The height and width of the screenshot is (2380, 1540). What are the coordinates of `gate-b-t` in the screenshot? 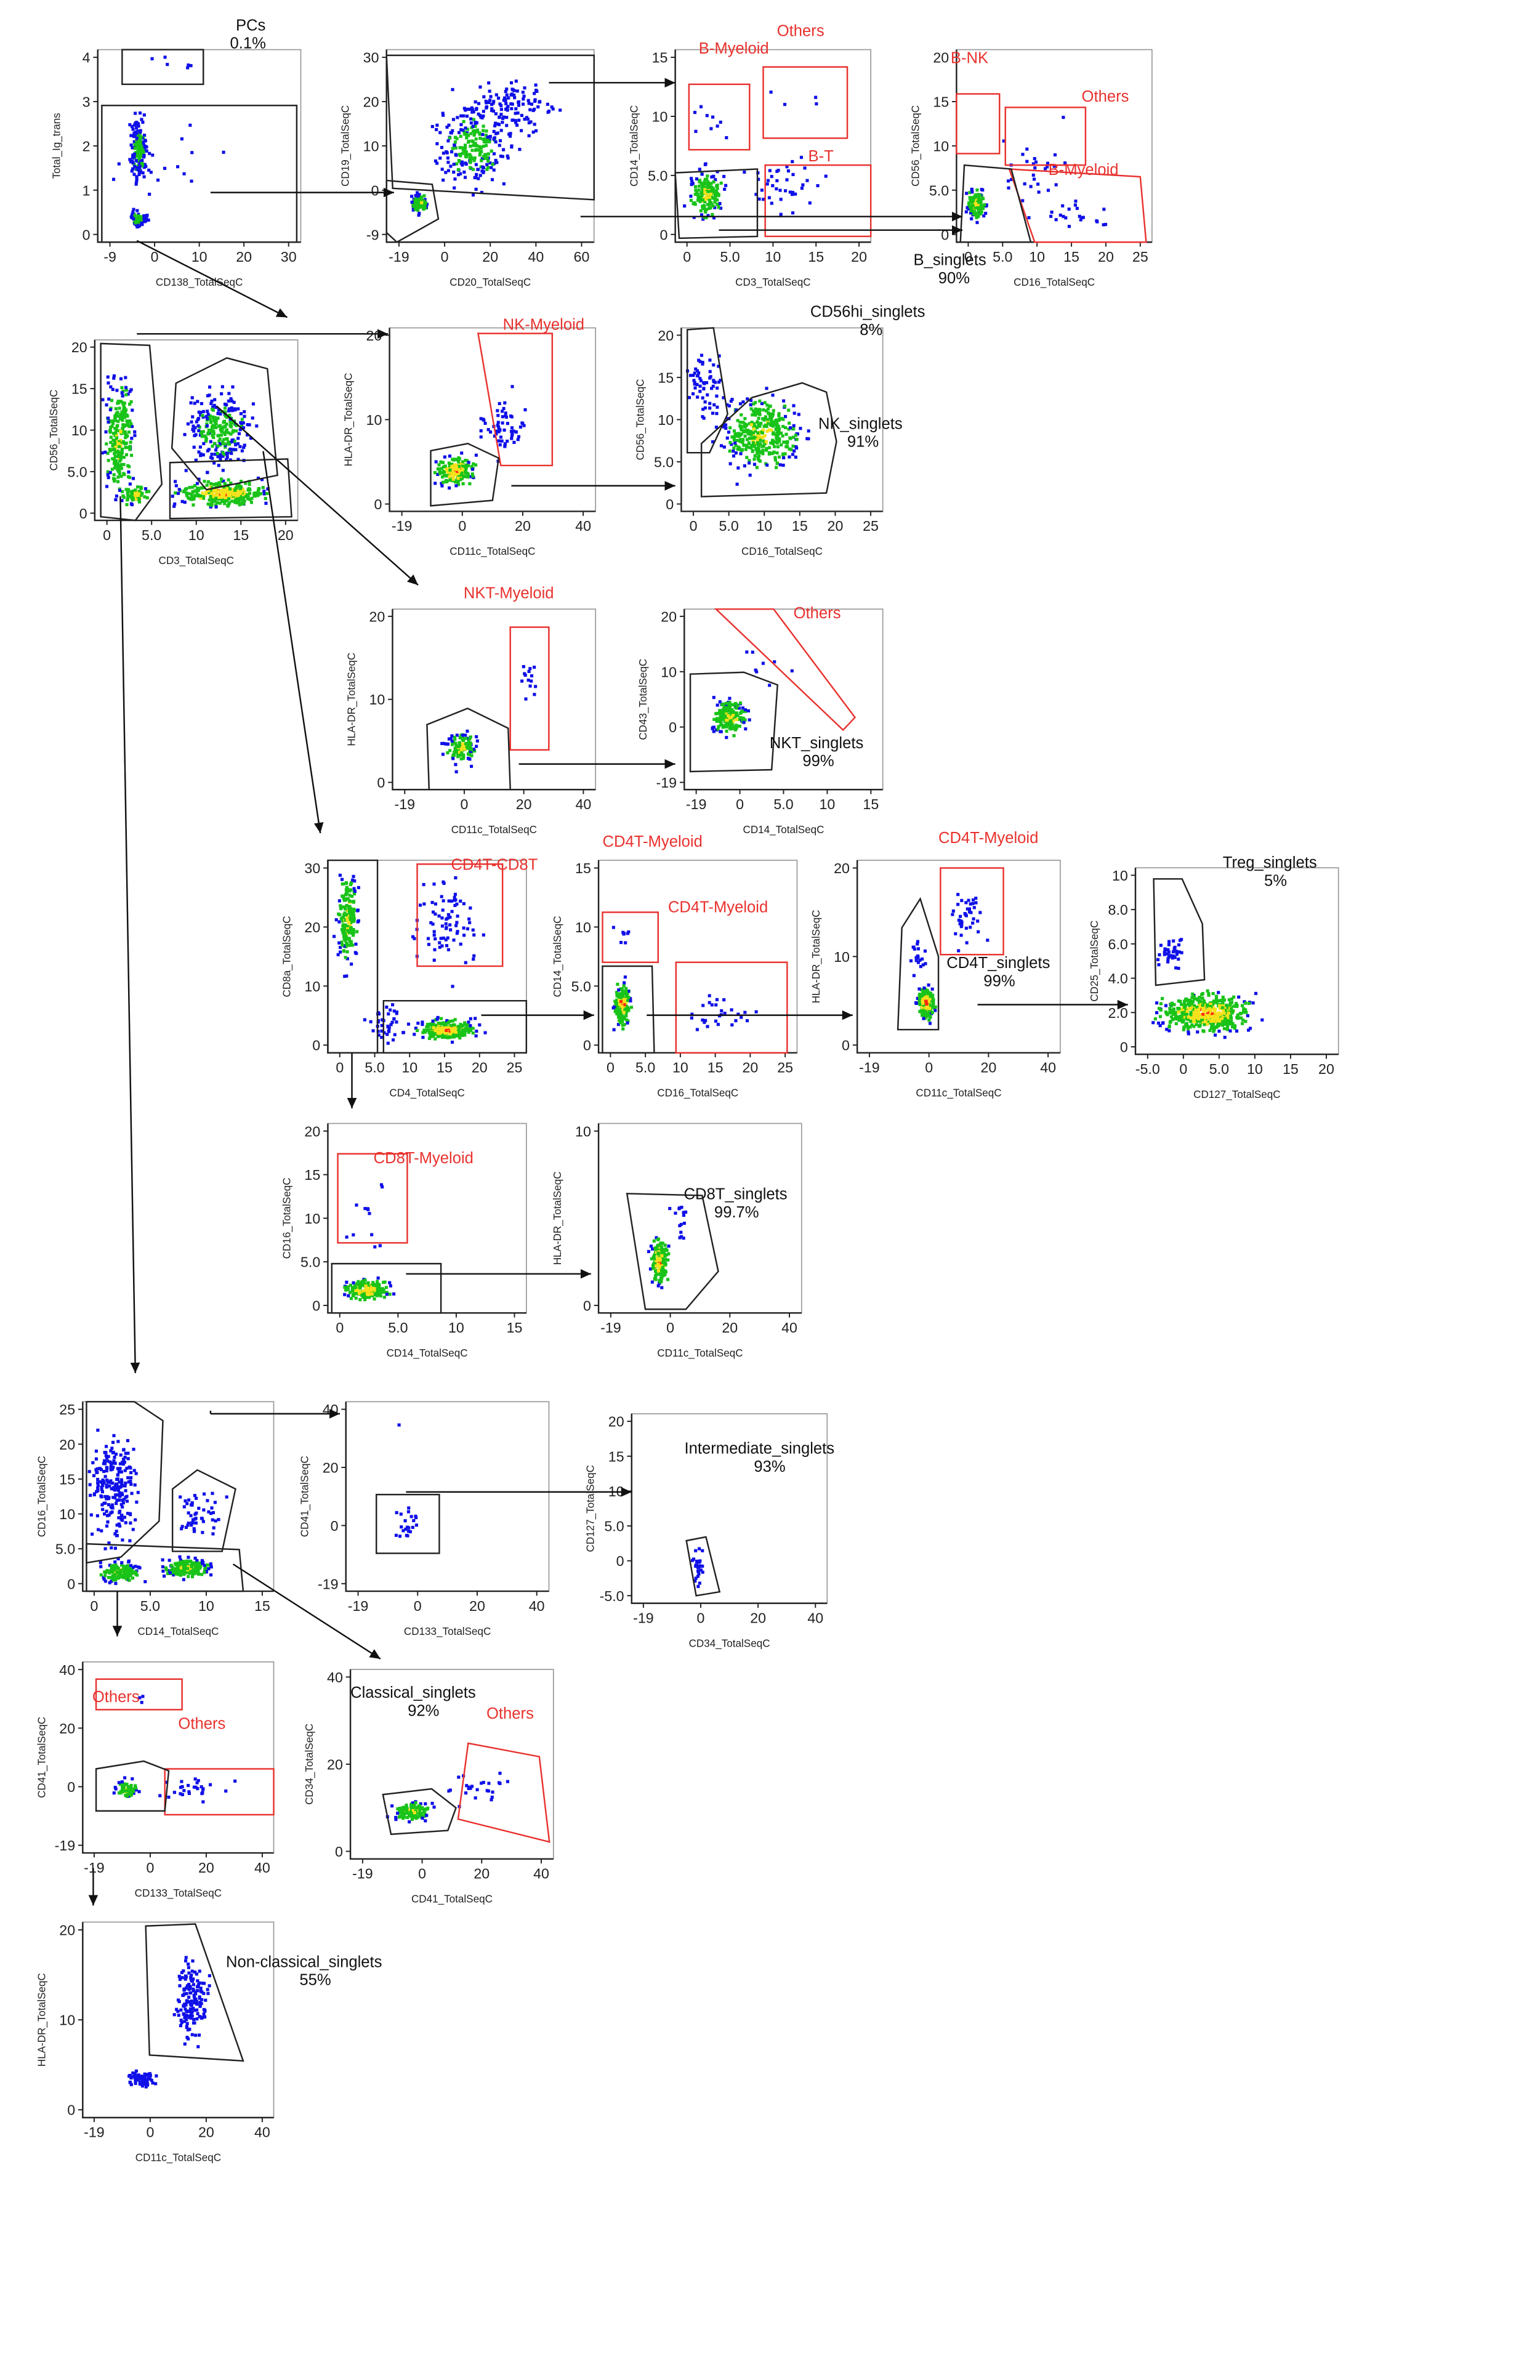 It's located at (818, 201).